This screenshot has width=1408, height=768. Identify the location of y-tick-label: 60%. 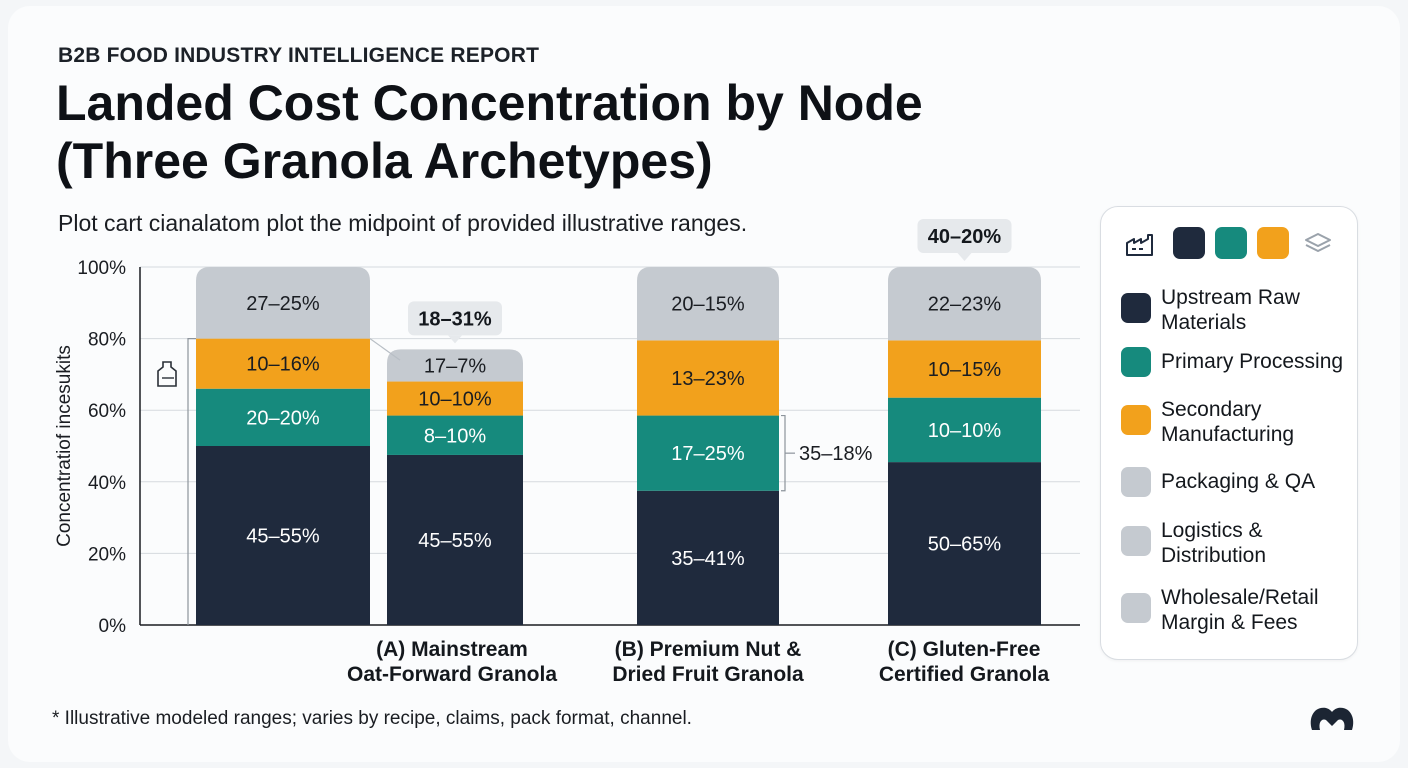
(107, 411).